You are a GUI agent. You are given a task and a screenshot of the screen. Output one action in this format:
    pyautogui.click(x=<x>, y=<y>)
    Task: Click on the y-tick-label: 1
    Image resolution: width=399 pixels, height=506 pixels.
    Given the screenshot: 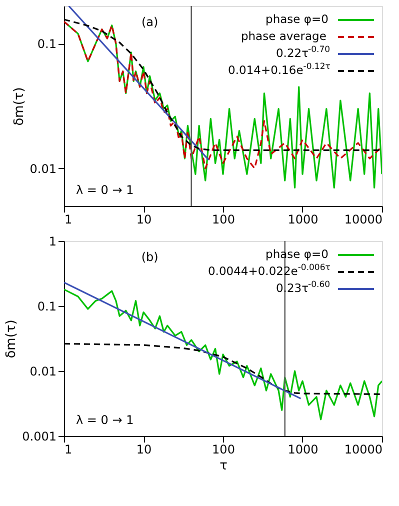 What is the action you would take?
    pyautogui.click(x=52, y=241)
    